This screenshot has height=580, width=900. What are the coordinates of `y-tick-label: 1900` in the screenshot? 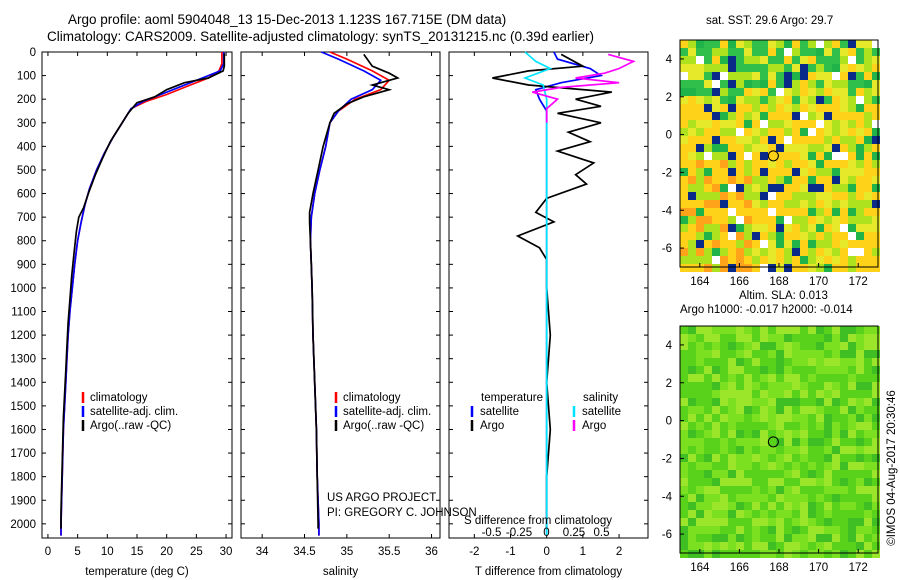 It's located at (23, 501).